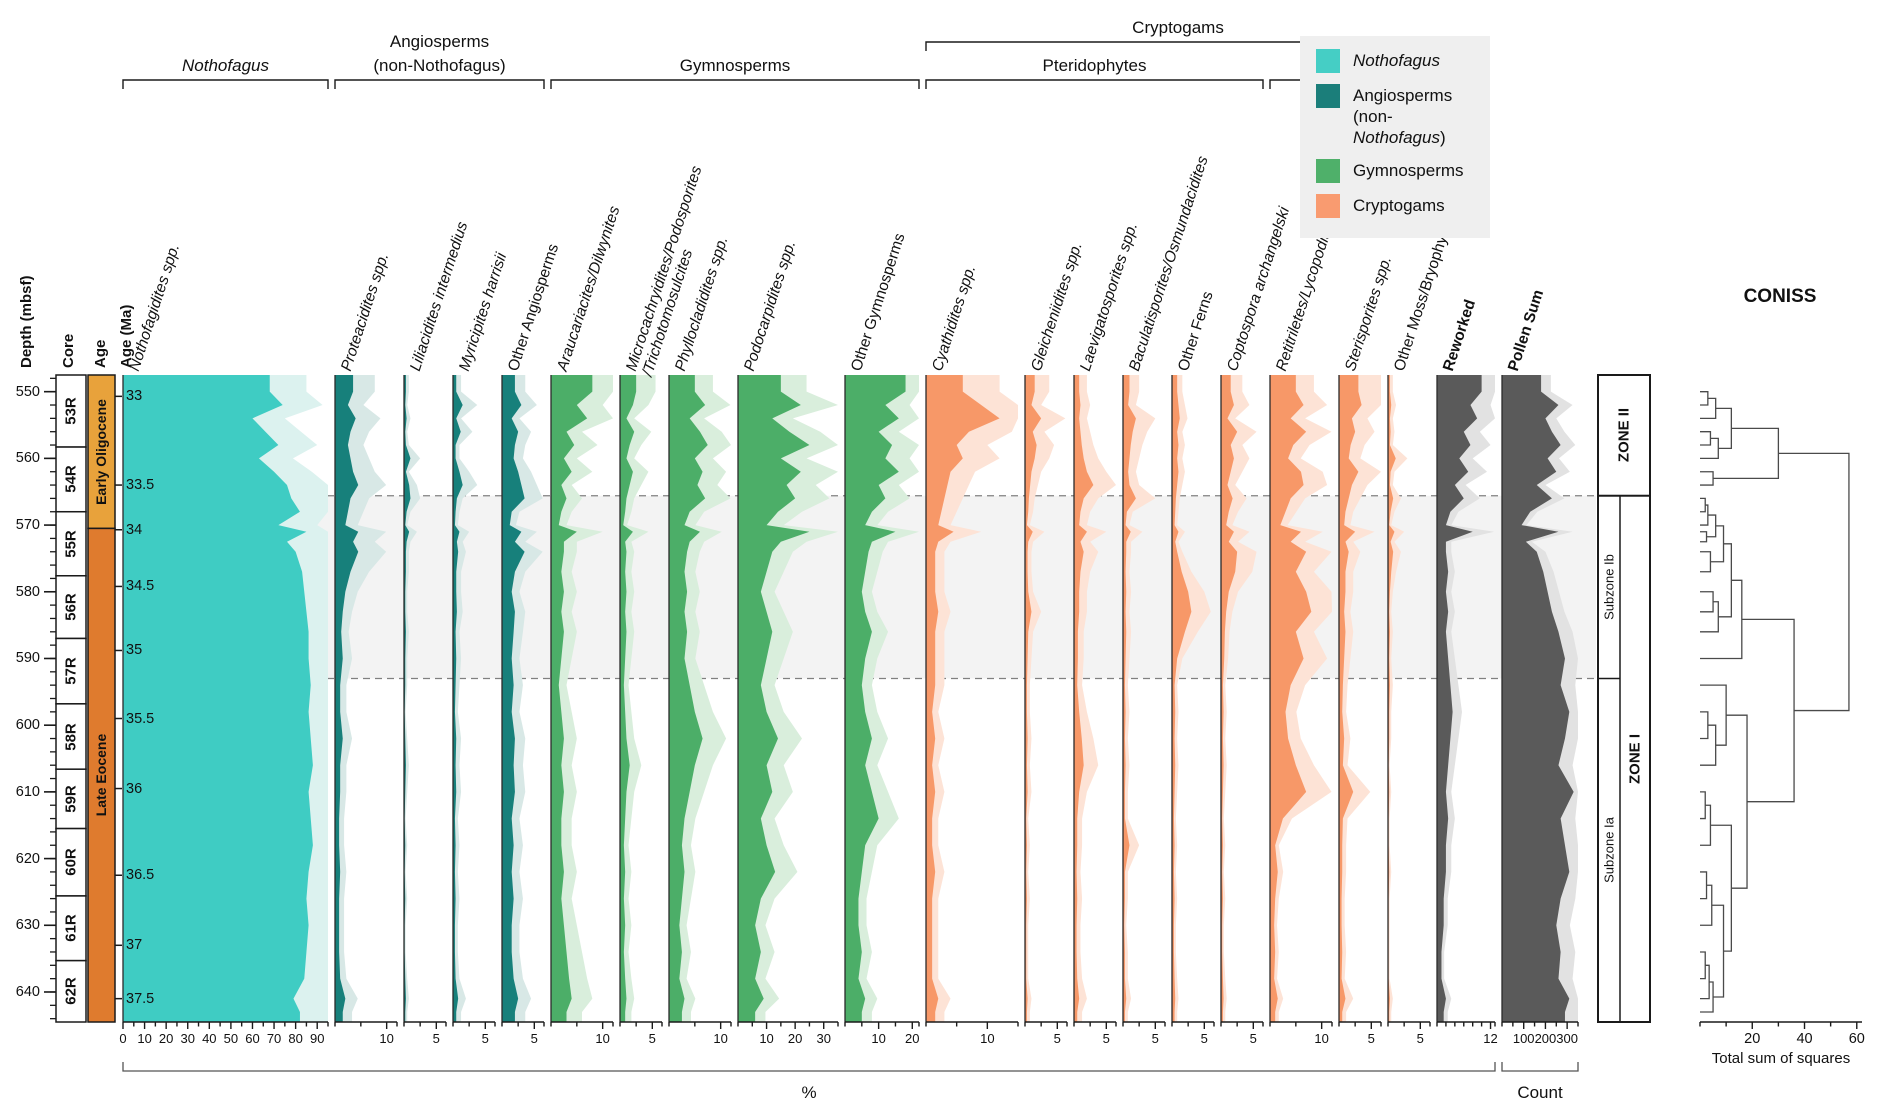 The height and width of the screenshot is (1109, 1886). What do you see at coordinates (140, 875) in the screenshot?
I see `age-tick-label: 36.5` at bounding box center [140, 875].